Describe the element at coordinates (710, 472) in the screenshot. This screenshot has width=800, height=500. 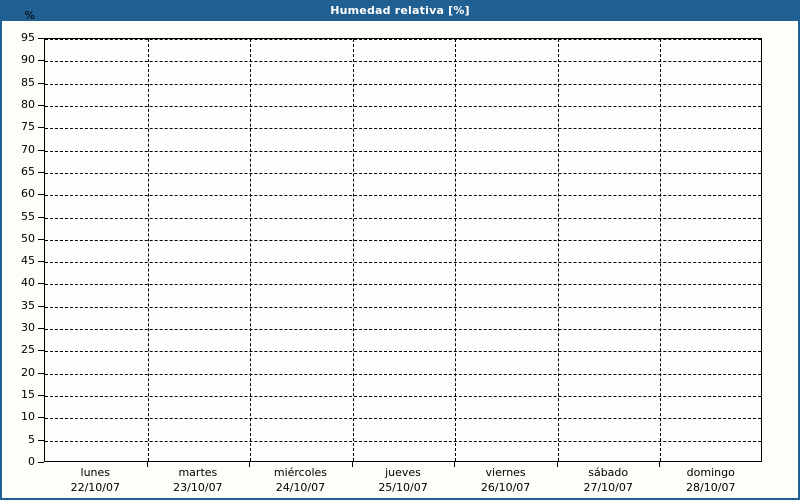
I see `x-axis-day-name: domingo` at that location.